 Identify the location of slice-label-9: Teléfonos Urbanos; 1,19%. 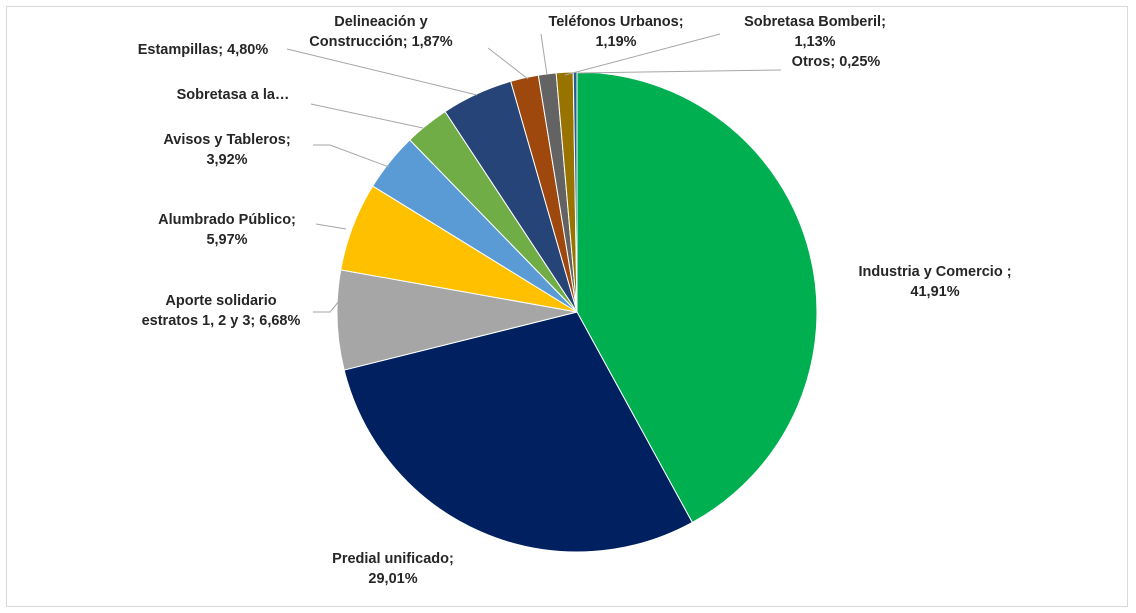
(615, 32).